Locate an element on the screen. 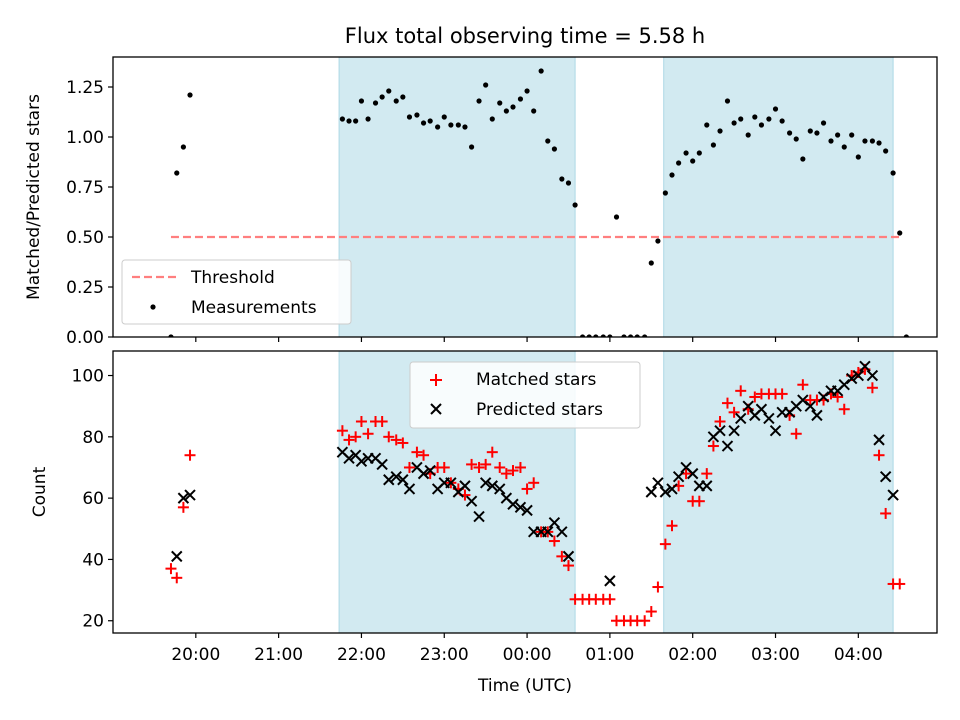 The height and width of the screenshot is (720, 960). legend-predicted-swatch is located at coordinates (436, 409).